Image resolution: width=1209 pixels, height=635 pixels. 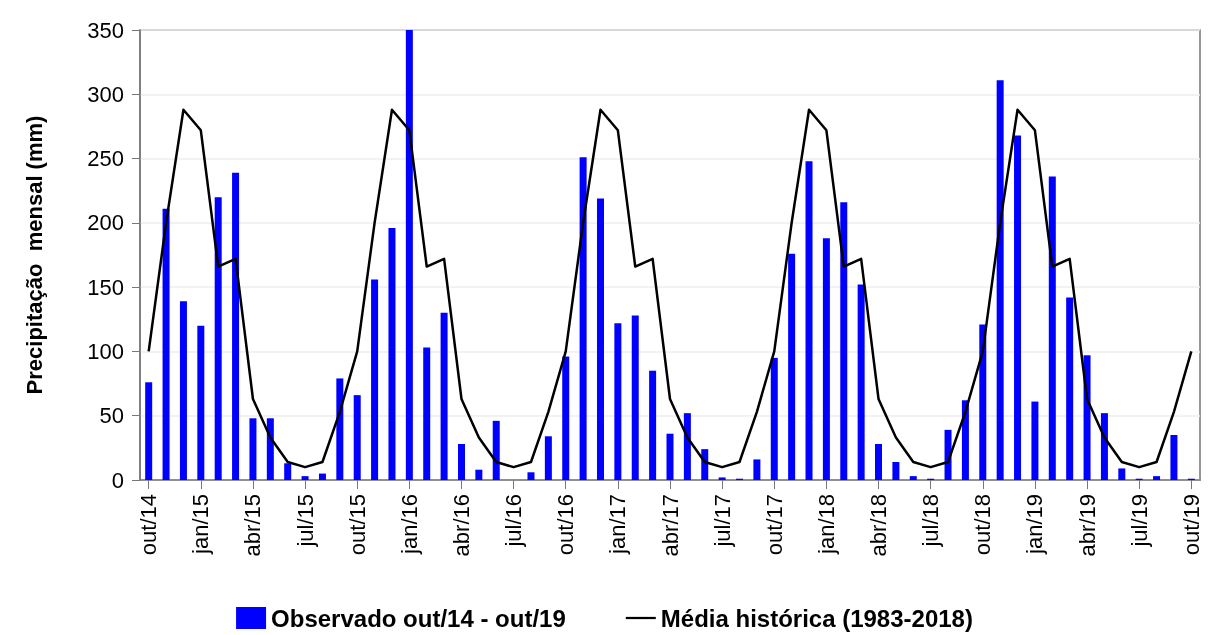 I want to click on x-tick-label: abr/18, so click(x=879, y=525).